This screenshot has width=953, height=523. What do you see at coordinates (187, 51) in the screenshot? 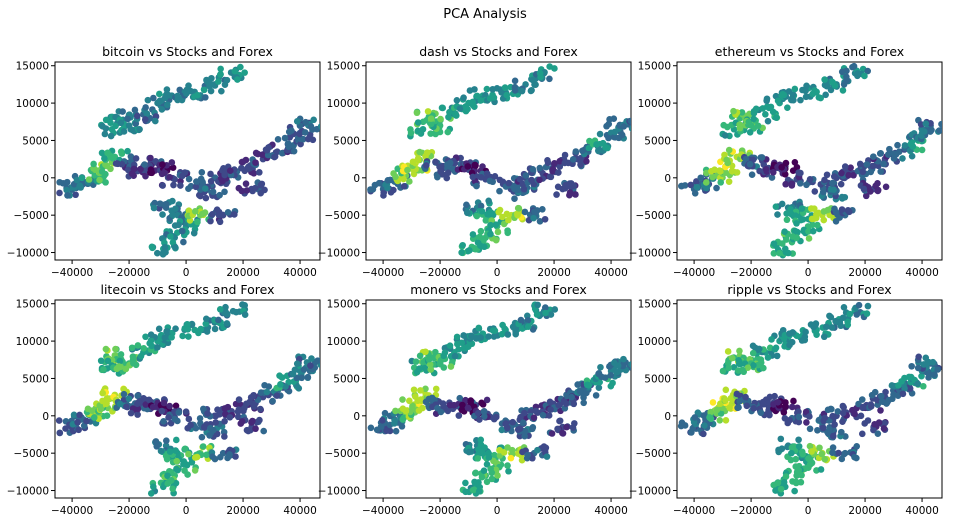
I see `subplot-title: bitcoin vs Stocks and Forex` at bounding box center [187, 51].